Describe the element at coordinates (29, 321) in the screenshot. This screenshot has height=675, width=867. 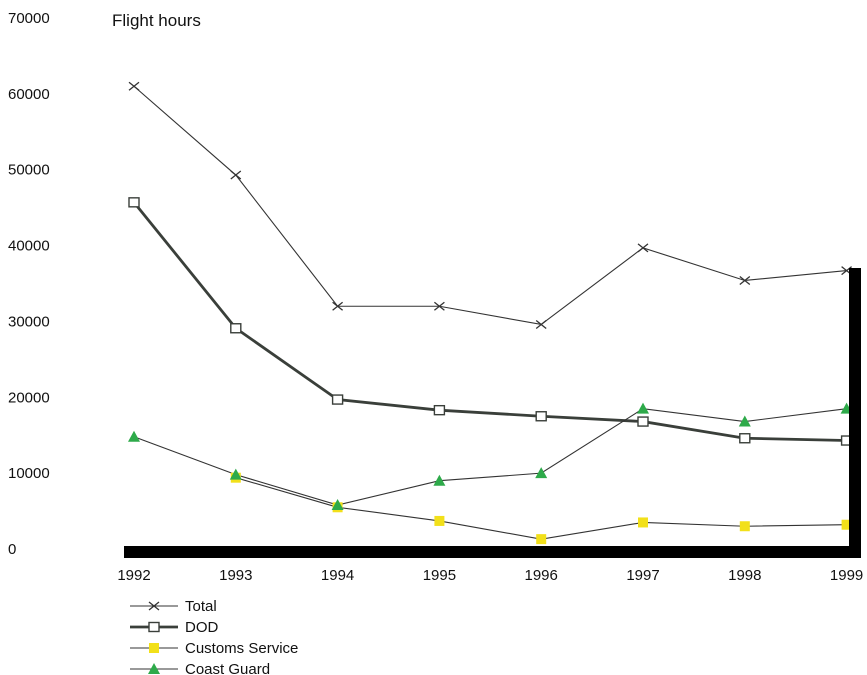
I see `y-tick-label: 30000` at that location.